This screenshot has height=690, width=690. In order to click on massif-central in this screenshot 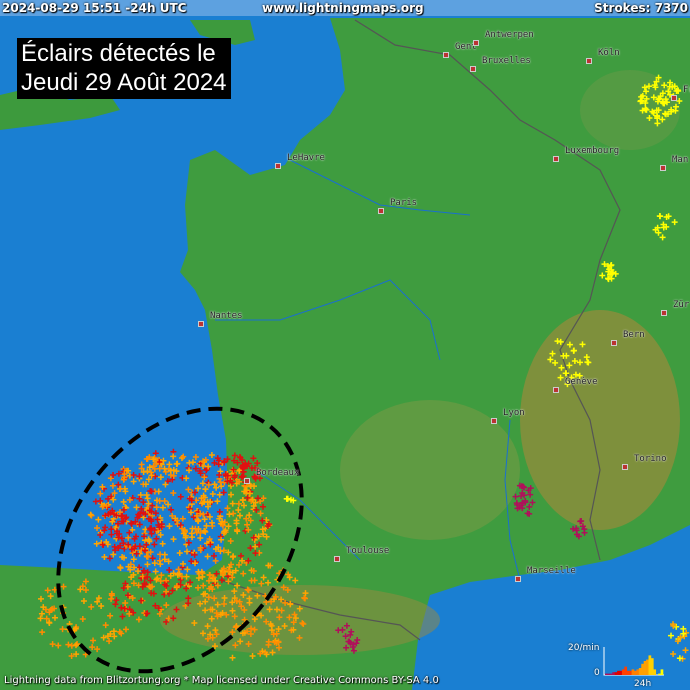, I will do `click(430, 470)`.